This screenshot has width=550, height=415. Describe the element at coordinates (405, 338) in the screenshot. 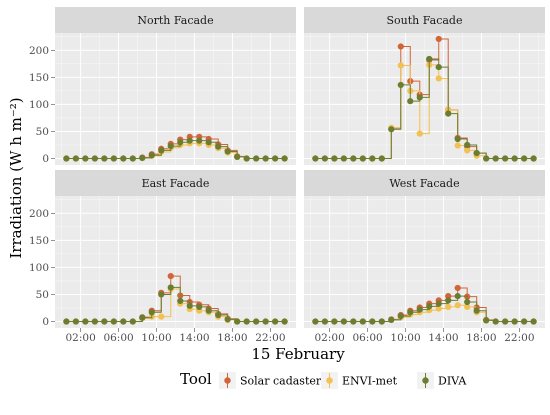

I see `x-tick-label: 10:00` at that location.